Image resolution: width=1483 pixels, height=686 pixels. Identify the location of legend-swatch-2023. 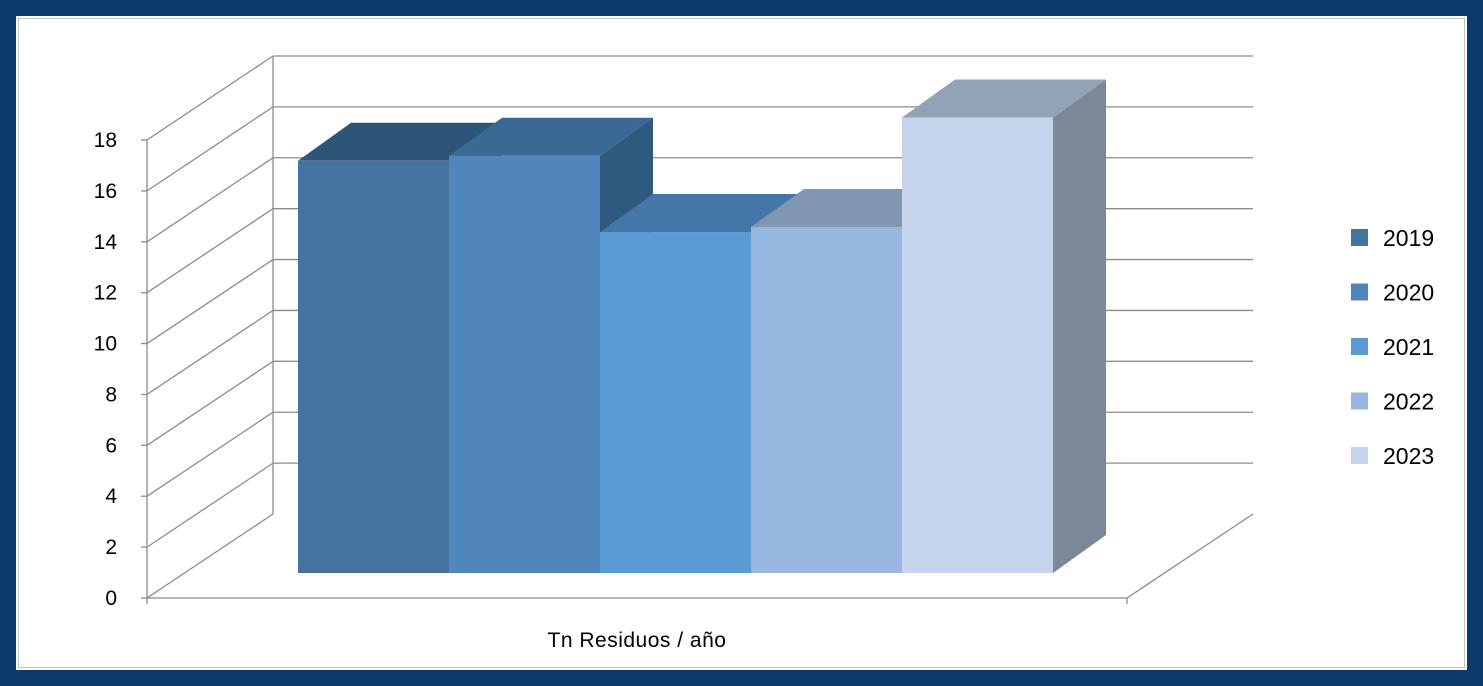
(1359, 455).